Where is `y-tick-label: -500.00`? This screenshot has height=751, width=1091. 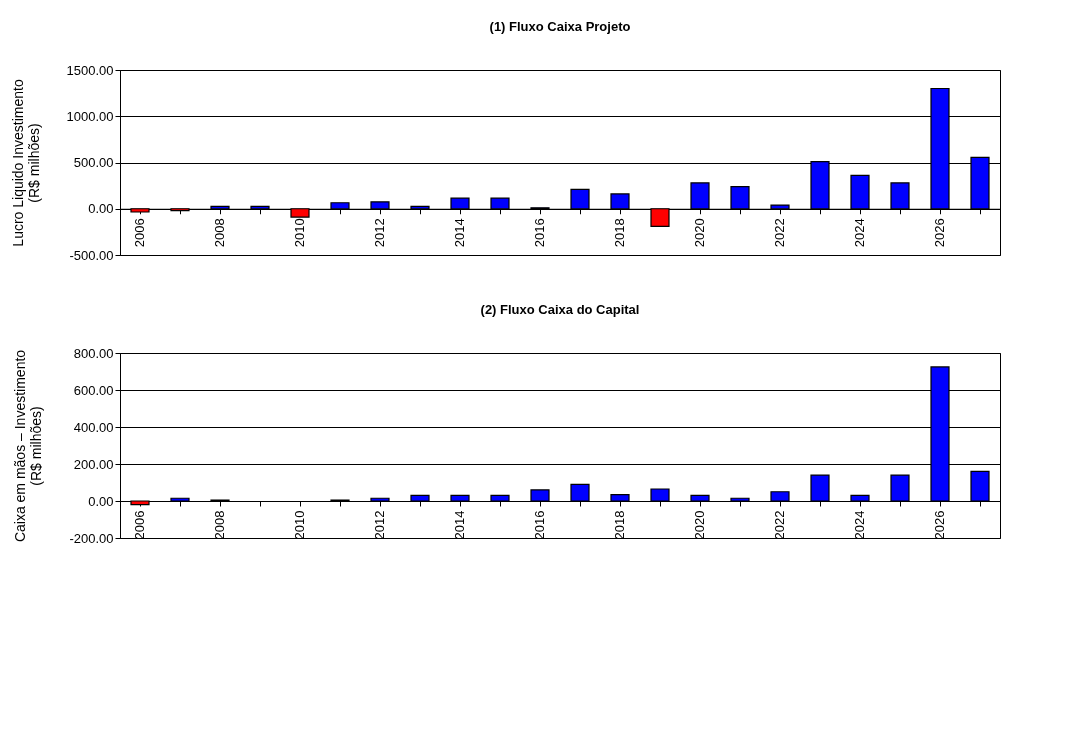
y-tick-label: -500.00 is located at coordinates (91, 255).